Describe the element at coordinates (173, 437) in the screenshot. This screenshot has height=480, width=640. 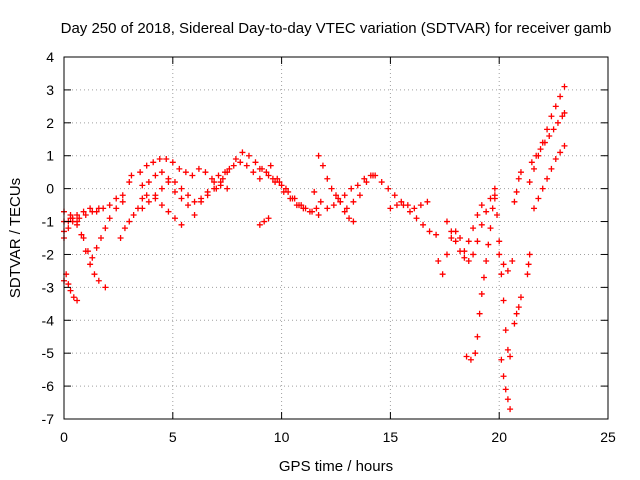
I see `x-tick-label: 5` at that location.